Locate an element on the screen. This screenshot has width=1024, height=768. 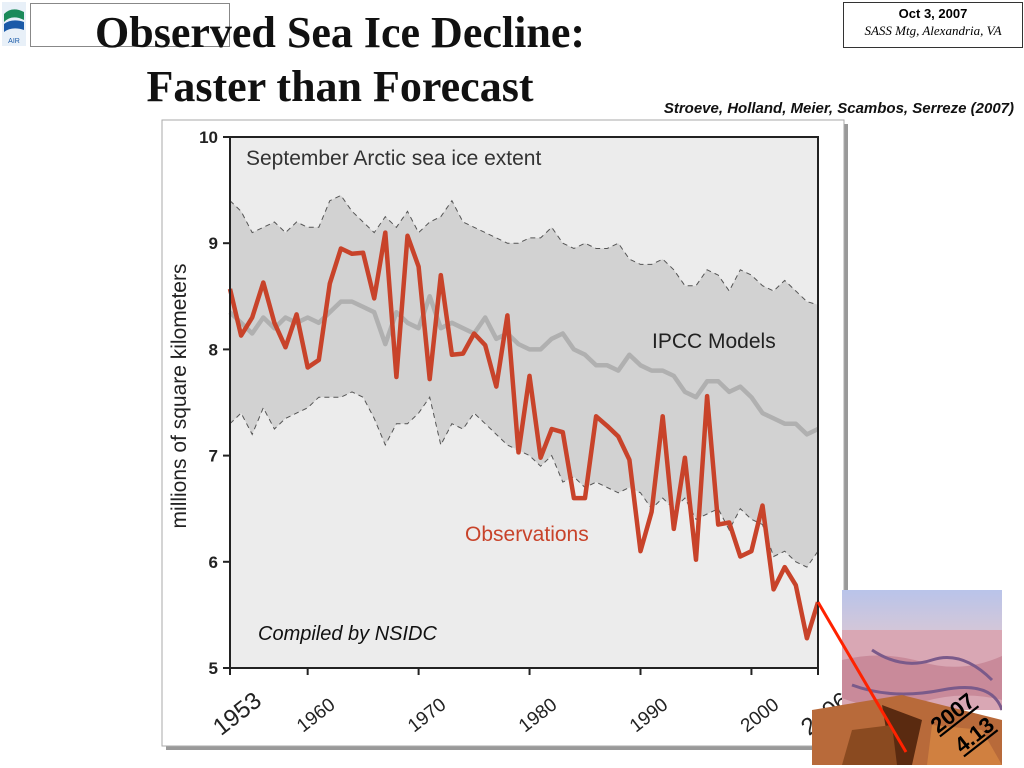
chart-title: September Arctic sea ice extent is located at coordinates (393, 158).